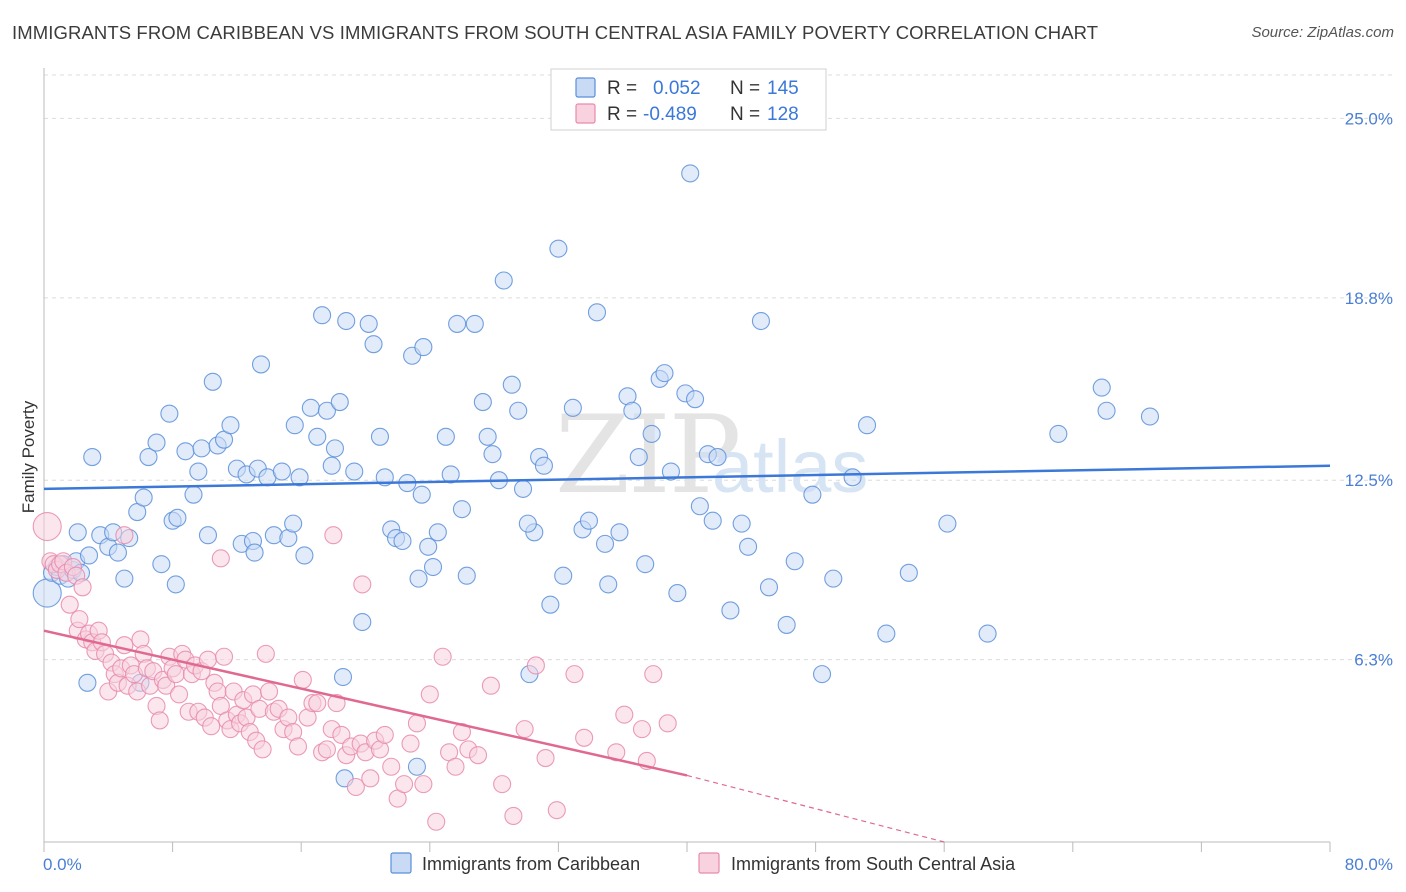  Describe the element at coordinates (401, 863) in the screenshot. I see `legend-swatch-caribbean` at that location.